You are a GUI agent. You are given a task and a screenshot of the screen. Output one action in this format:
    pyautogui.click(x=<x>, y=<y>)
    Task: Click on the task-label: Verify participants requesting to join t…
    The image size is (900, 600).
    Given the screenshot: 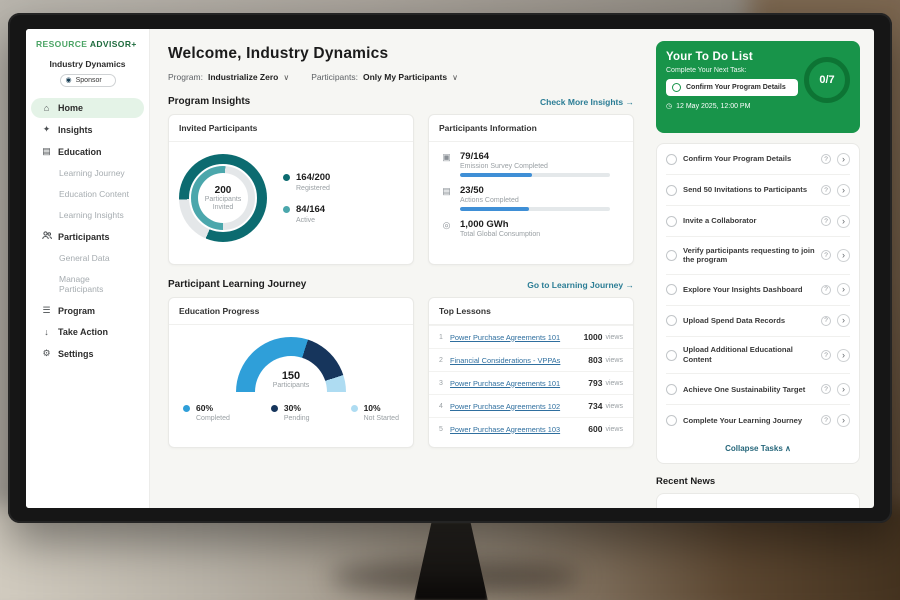 What is the action you would take?
    pyautogui.click(x=749, y=255)
    